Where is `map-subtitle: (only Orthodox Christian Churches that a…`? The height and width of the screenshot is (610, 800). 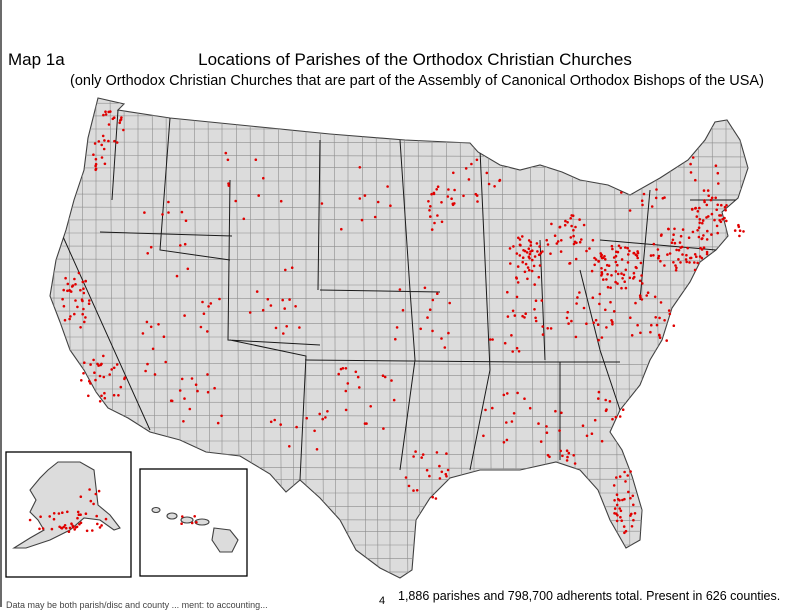
map-subtitle: (only Orthodox Christian Churches that a… is located at coordinates (417, 81).